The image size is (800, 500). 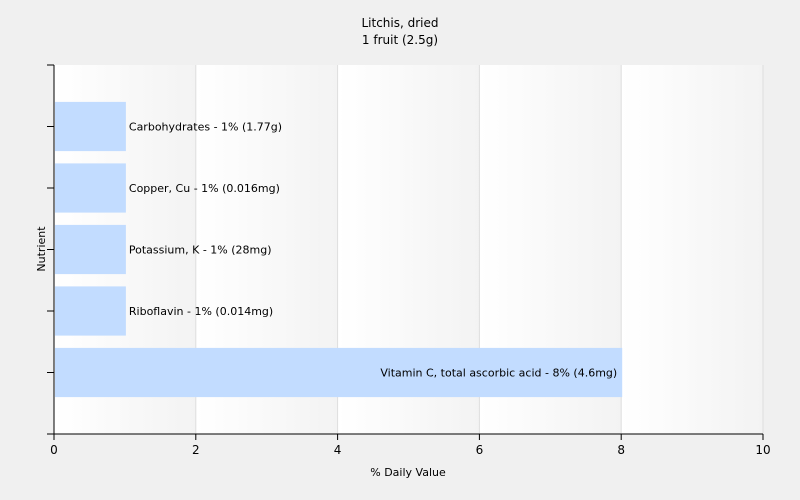 I want to click on x-tick-label: 2, so click(x=196, y=450).